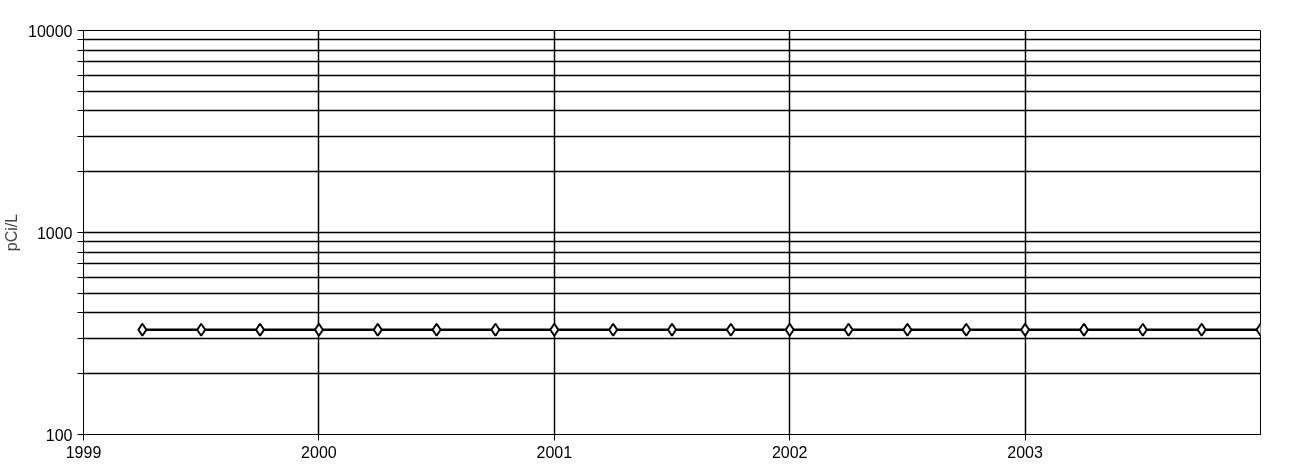 This screenshot has width=1300, height=468. I want to click on x-tick-label: 2002, so click(789, 452).